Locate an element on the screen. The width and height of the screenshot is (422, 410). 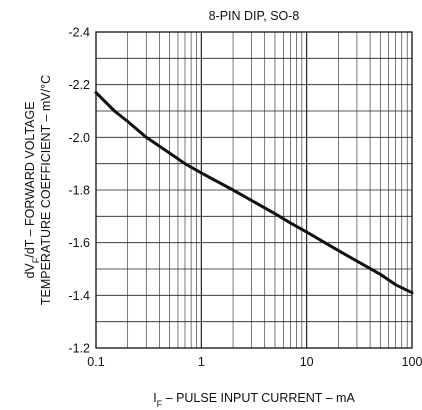
y-tick-label: -2.0 is located at coordinates (79, 138).